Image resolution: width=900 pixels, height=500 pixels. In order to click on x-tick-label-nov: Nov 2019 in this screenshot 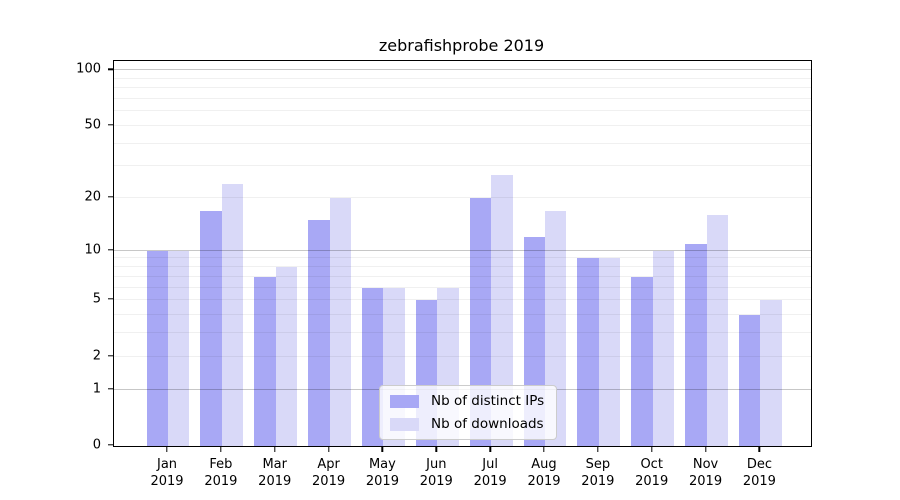, I will do `click(706, 472)`.